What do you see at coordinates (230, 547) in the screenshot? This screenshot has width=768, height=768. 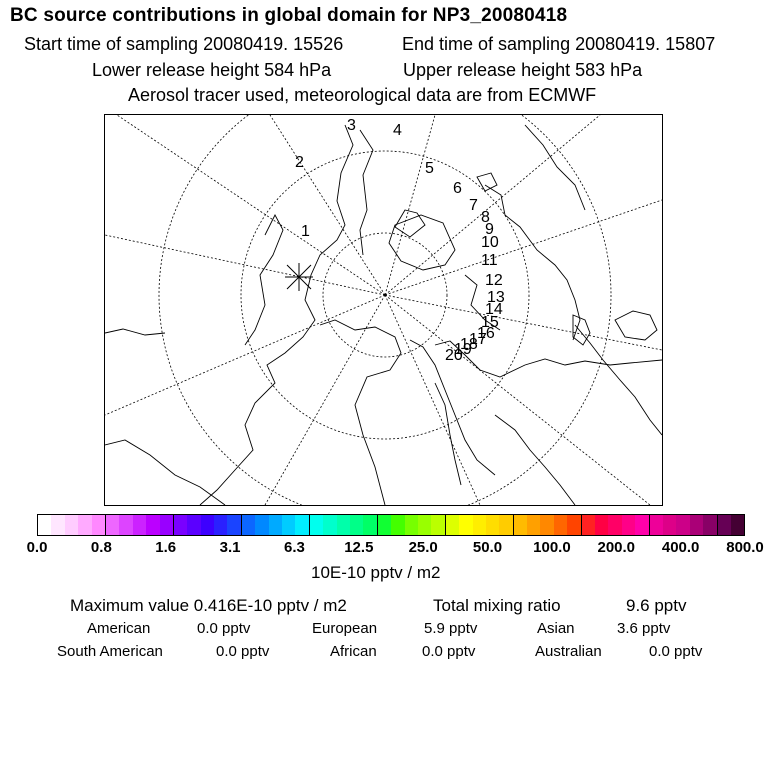 I see `colorbar-tick-label: 3.1` at bounding box center [230, 547].